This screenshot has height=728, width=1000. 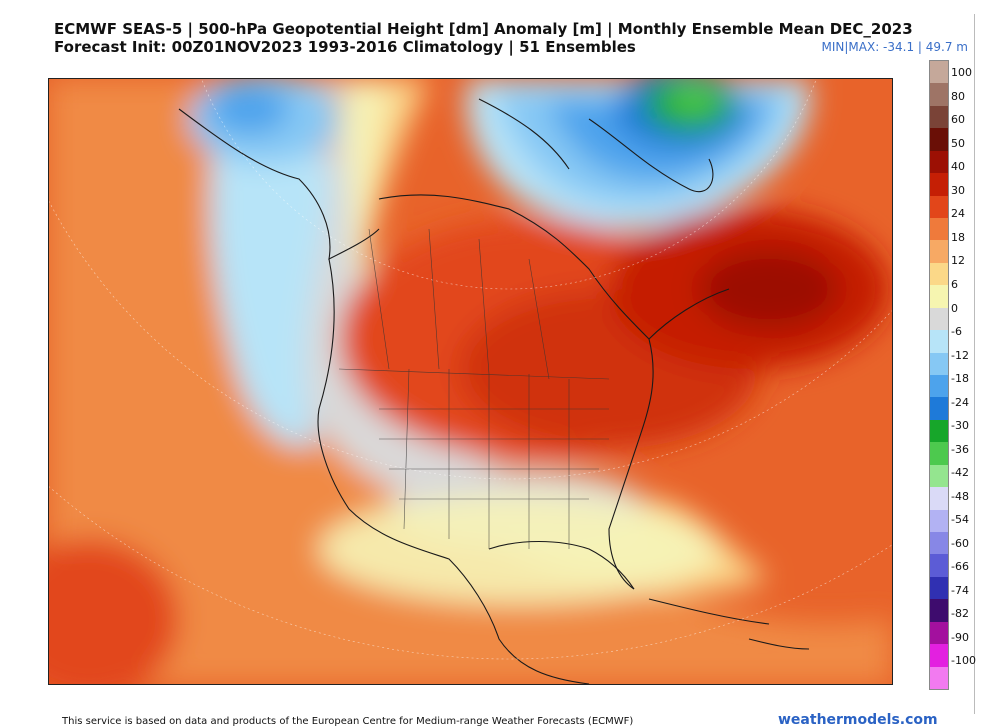 I want to click on colorbar-tick-label: -42, so click(x=960, y=473).